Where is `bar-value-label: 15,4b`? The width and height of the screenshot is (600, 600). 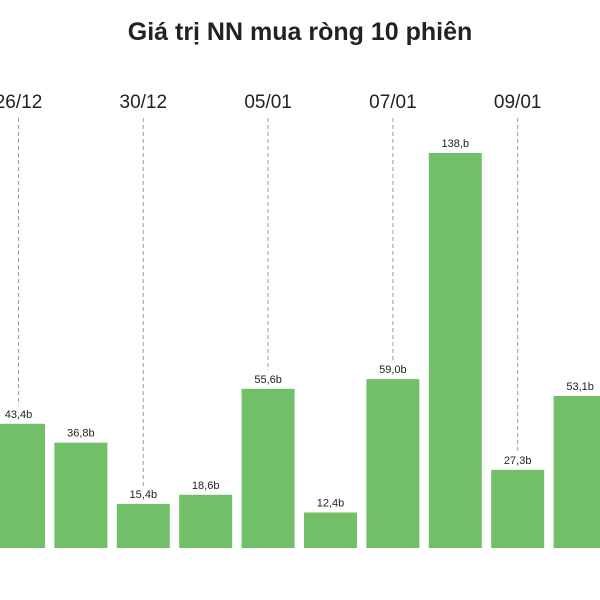 bar-value-label: 15,4b is located at coordinates (144, 495).